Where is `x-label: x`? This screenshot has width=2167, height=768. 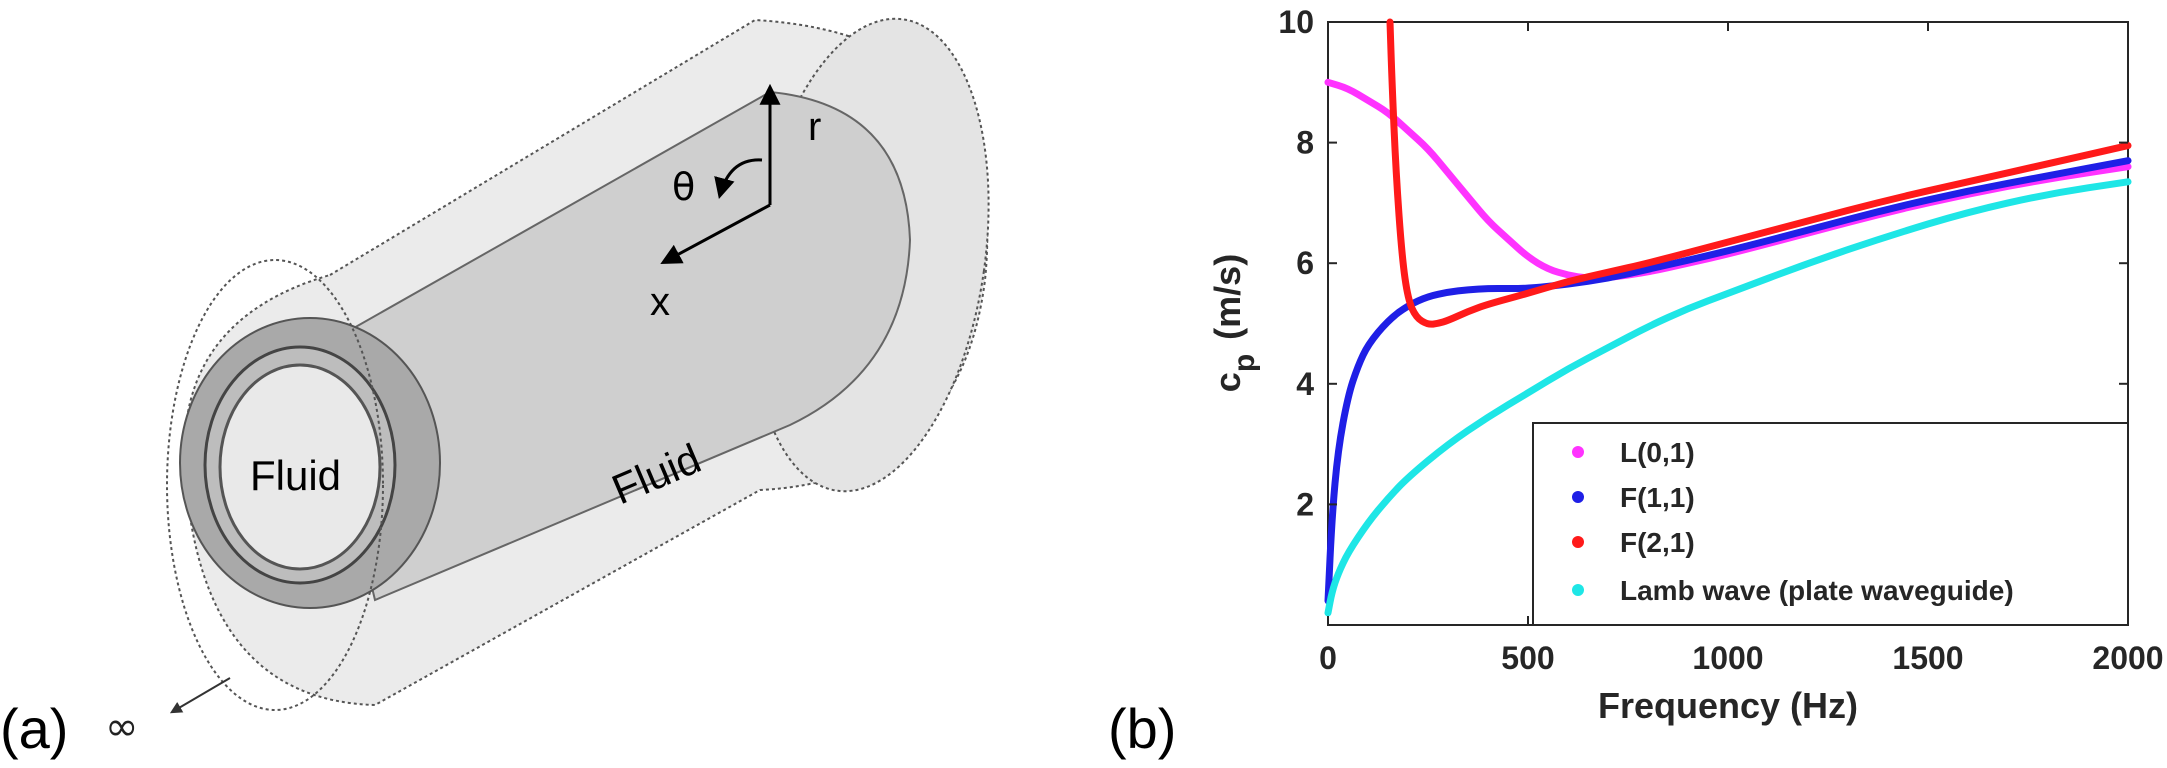 x-label: x is located at coordinates (660, 302).